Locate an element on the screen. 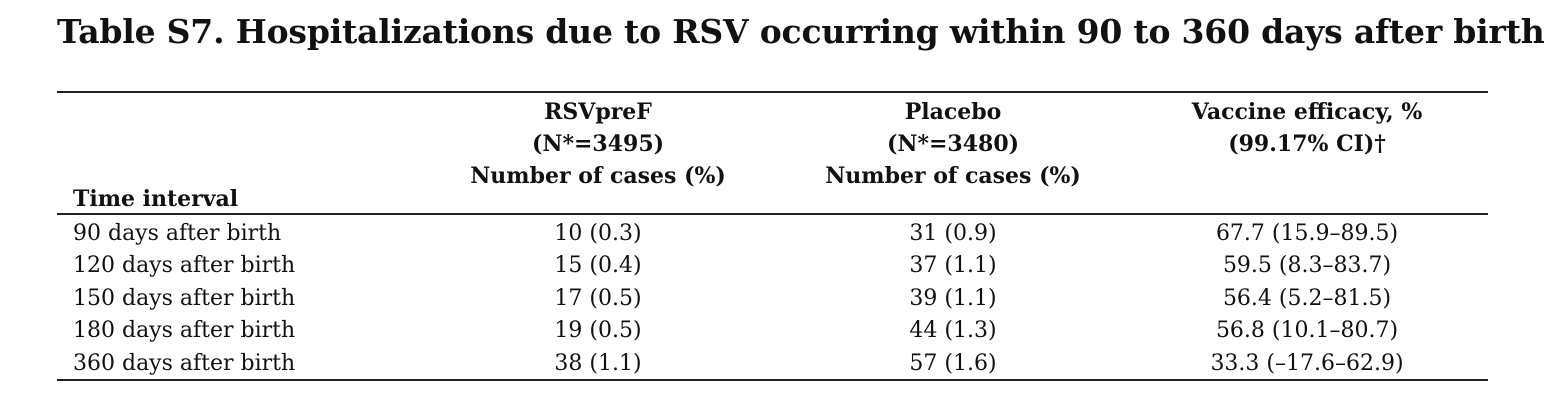  cell-rsvpref-cases: 10 (0.3) is located at coordinates (598, 233).